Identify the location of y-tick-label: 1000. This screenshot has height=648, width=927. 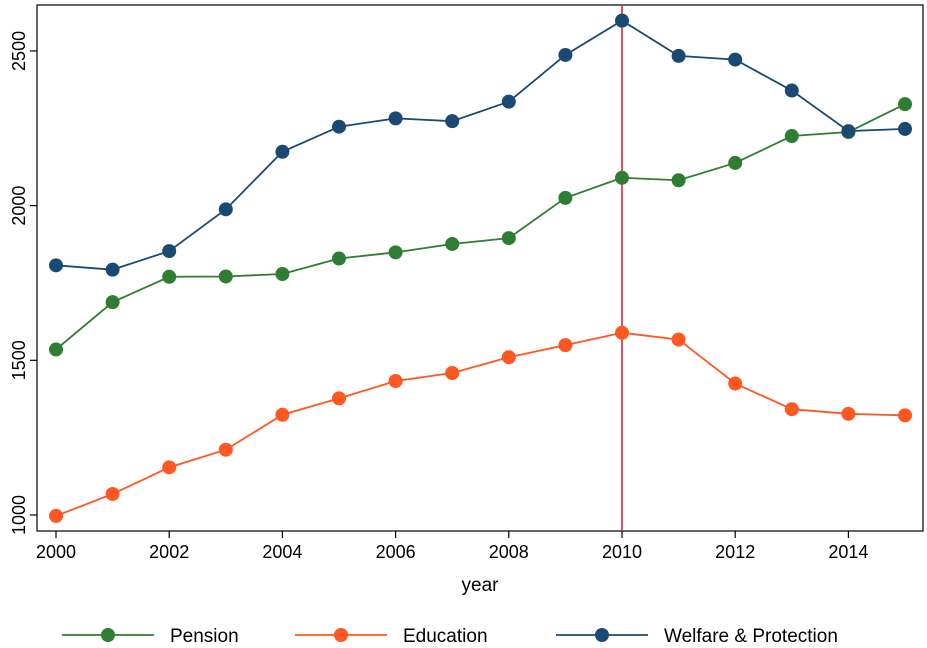
(19, 515).